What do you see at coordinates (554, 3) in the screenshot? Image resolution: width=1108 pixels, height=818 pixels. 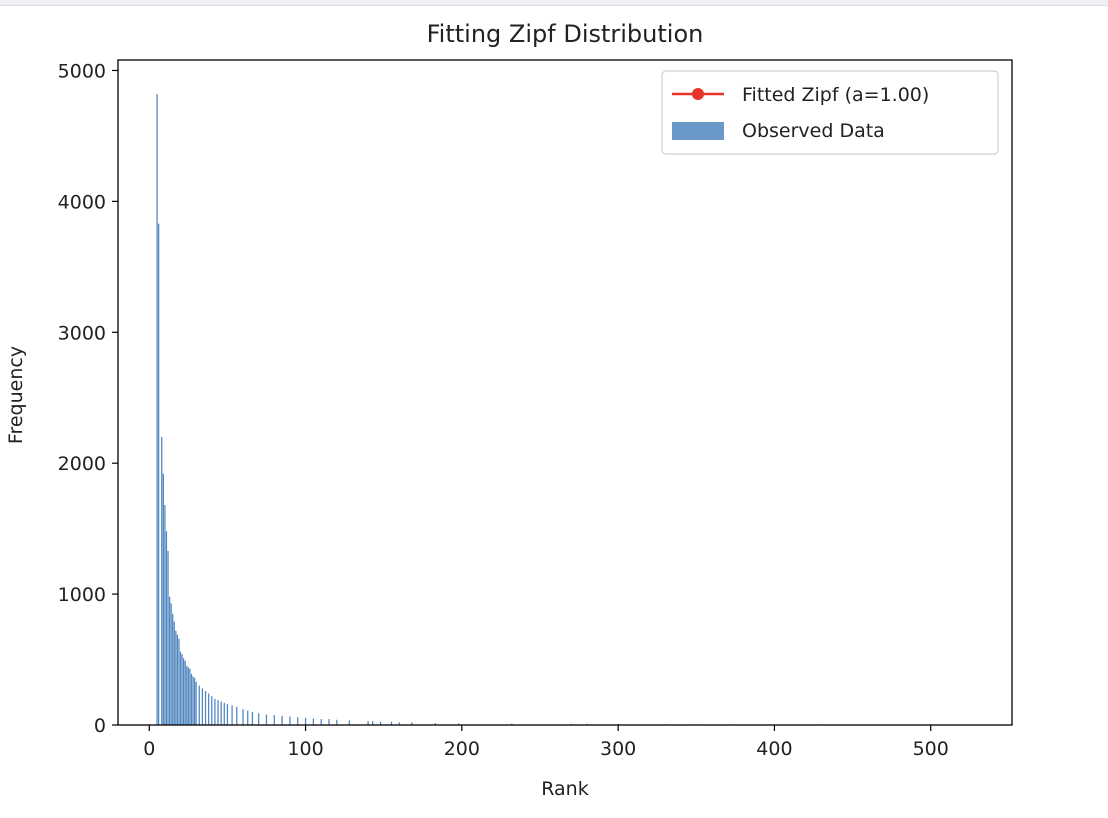 I see `window-top-strip` at bounding box center [554, 3].